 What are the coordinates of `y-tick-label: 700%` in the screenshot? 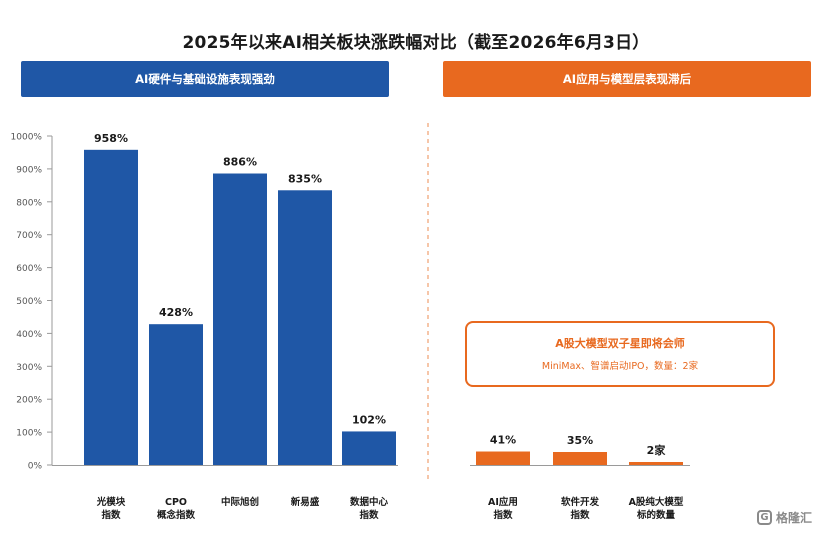 It's located at (29, 236).